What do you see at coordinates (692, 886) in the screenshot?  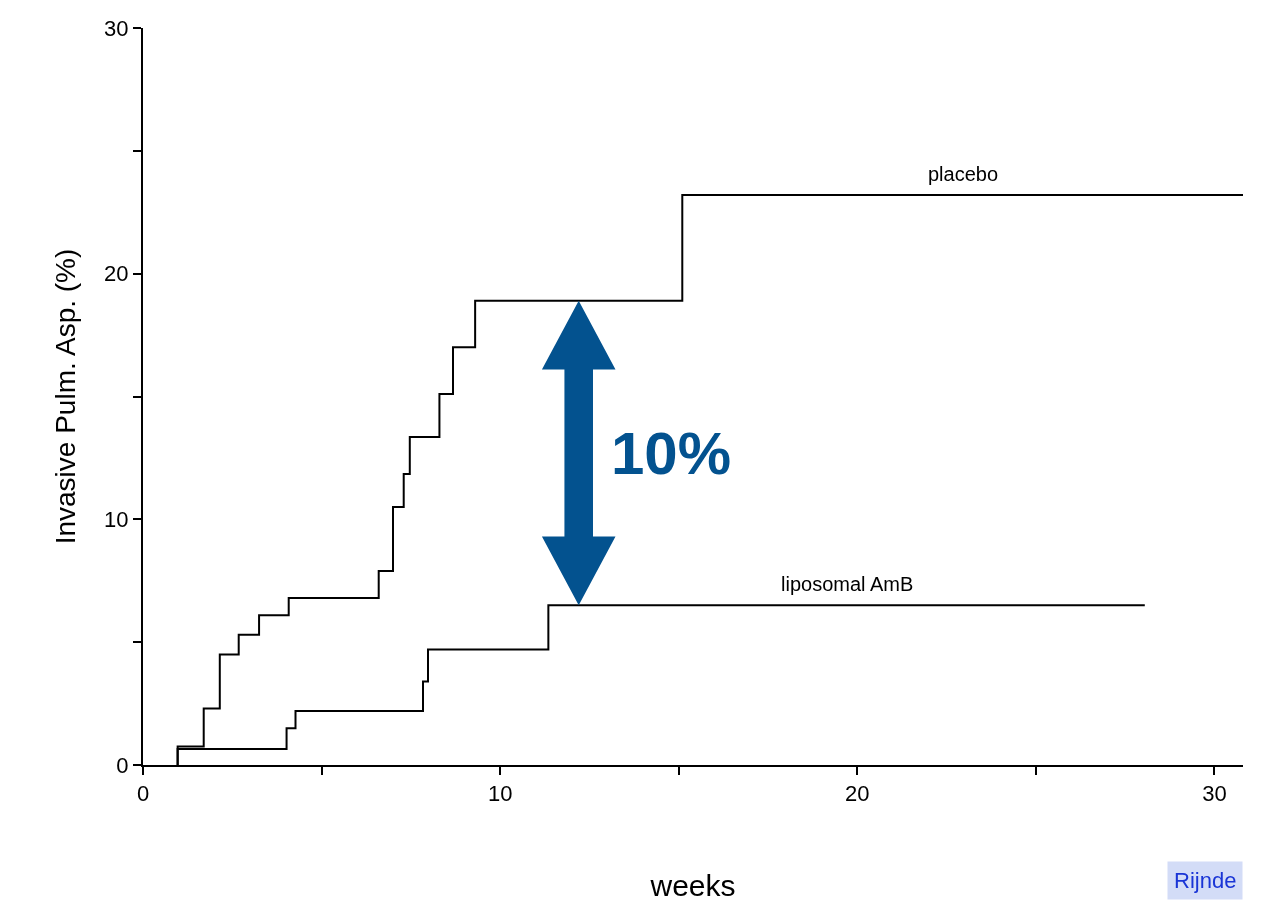 I see `x-axis-title: weeks` at bounding box center [692, 886].